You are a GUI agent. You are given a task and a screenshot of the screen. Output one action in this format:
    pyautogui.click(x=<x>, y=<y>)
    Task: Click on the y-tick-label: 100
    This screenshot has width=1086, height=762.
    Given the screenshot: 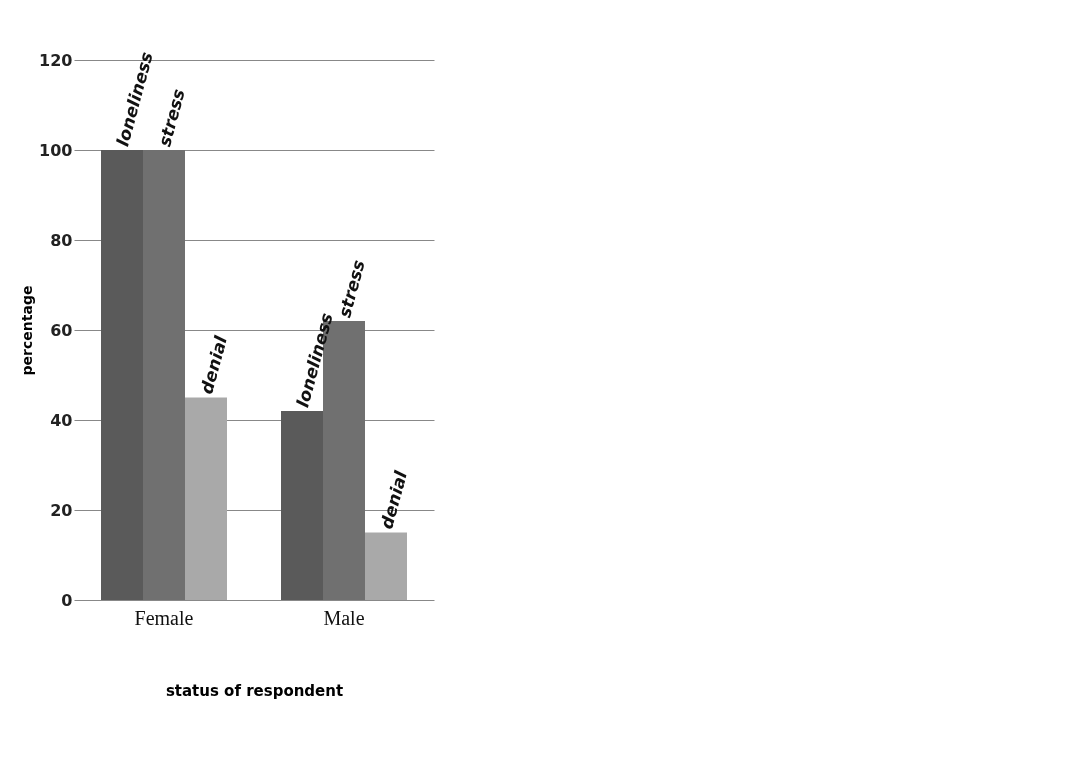 What is the action you would take?
    pyautogui.click(x=56, y=150)
    